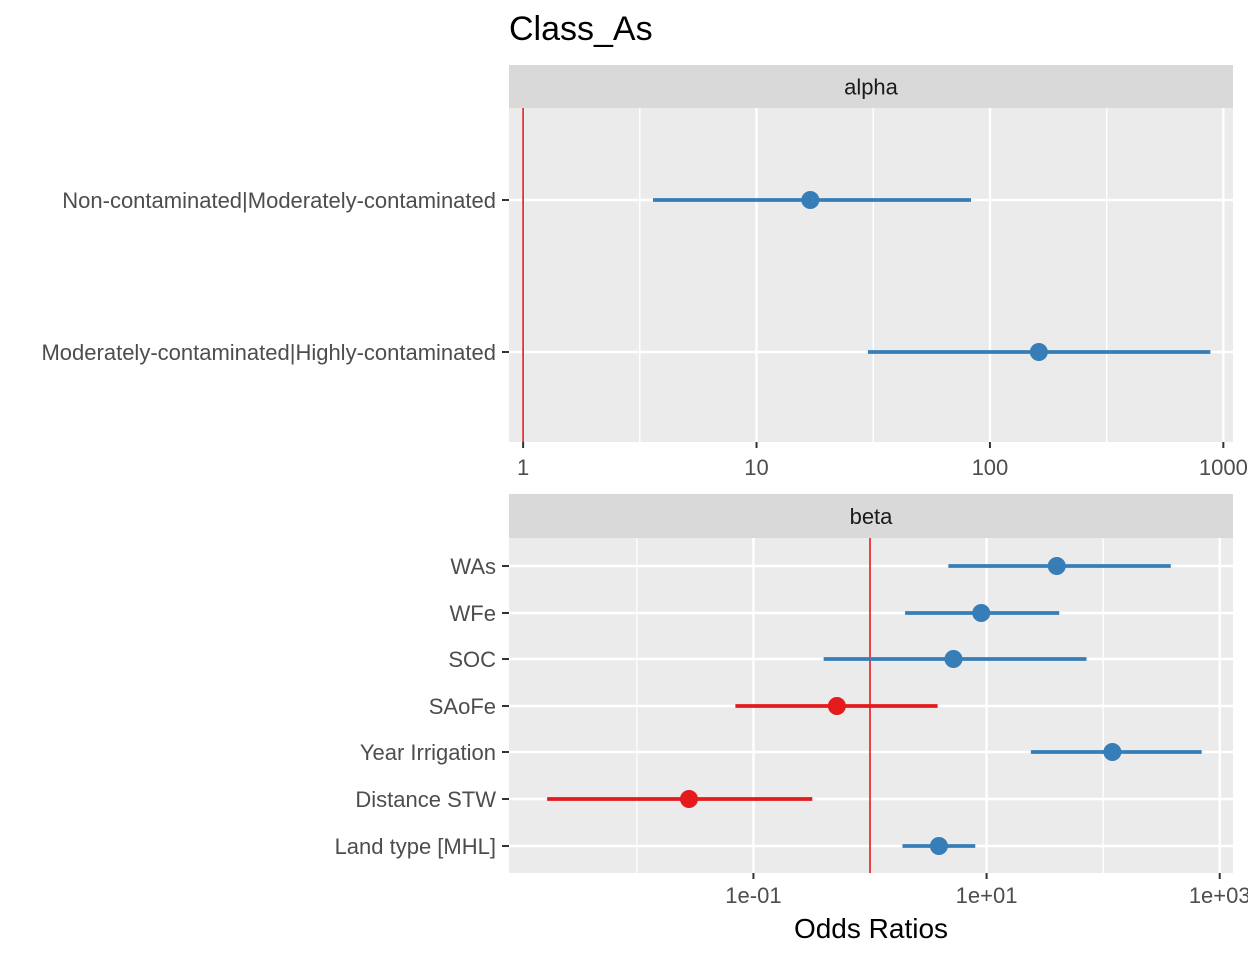  Describe the element at coordinates (753, 895) in the screenshot. I see `x-tick-label: 1e-01` at that location.